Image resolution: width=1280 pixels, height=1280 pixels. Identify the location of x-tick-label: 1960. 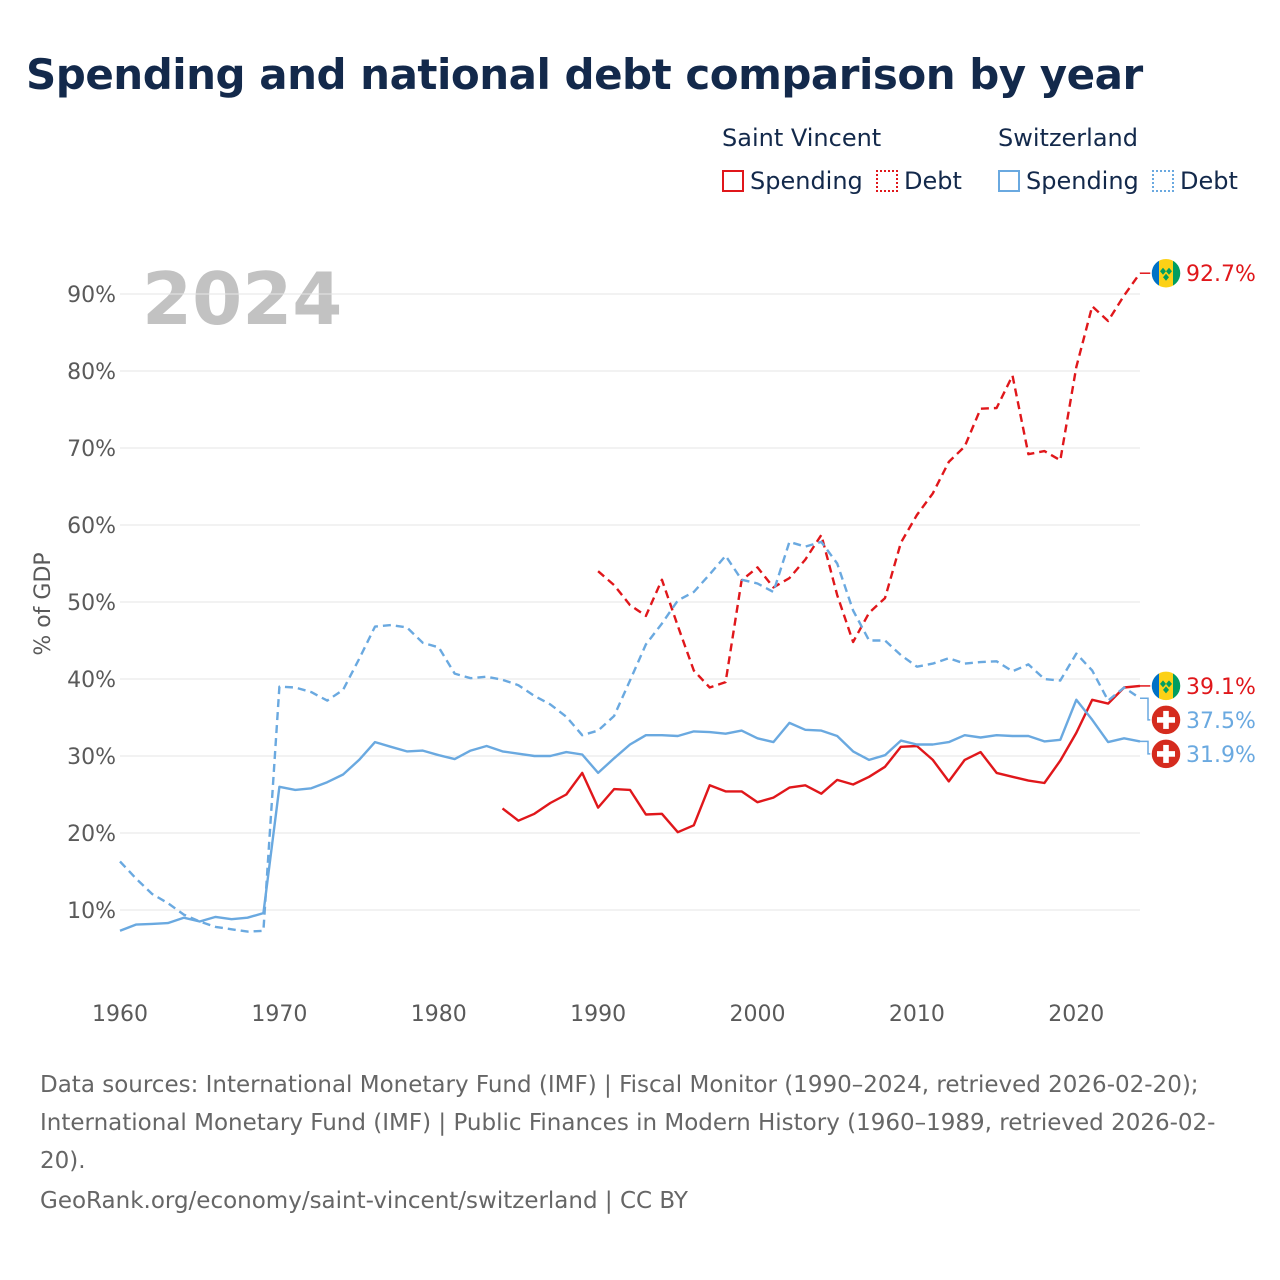
(120, 1014).